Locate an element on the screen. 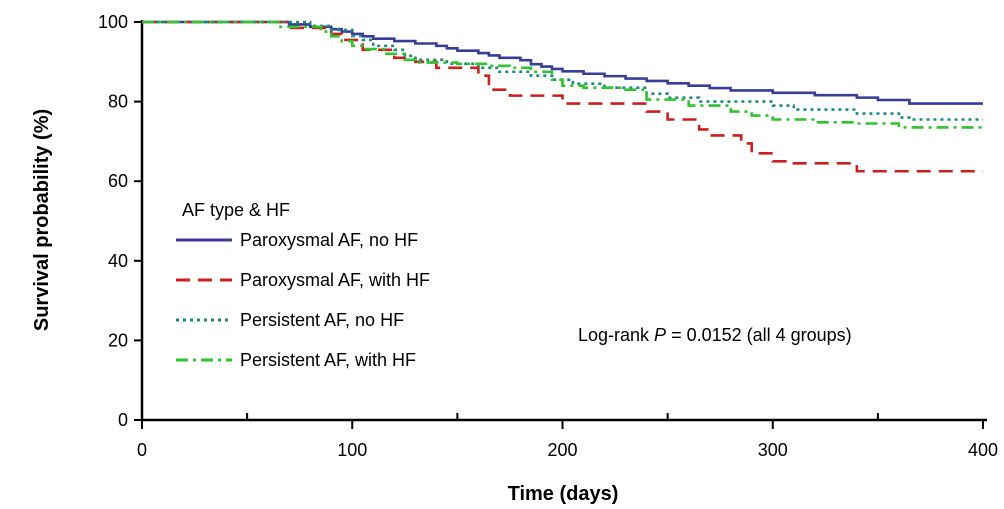  legend-label-3: Persistent AF, no HF is located at coordinates (322, 320).